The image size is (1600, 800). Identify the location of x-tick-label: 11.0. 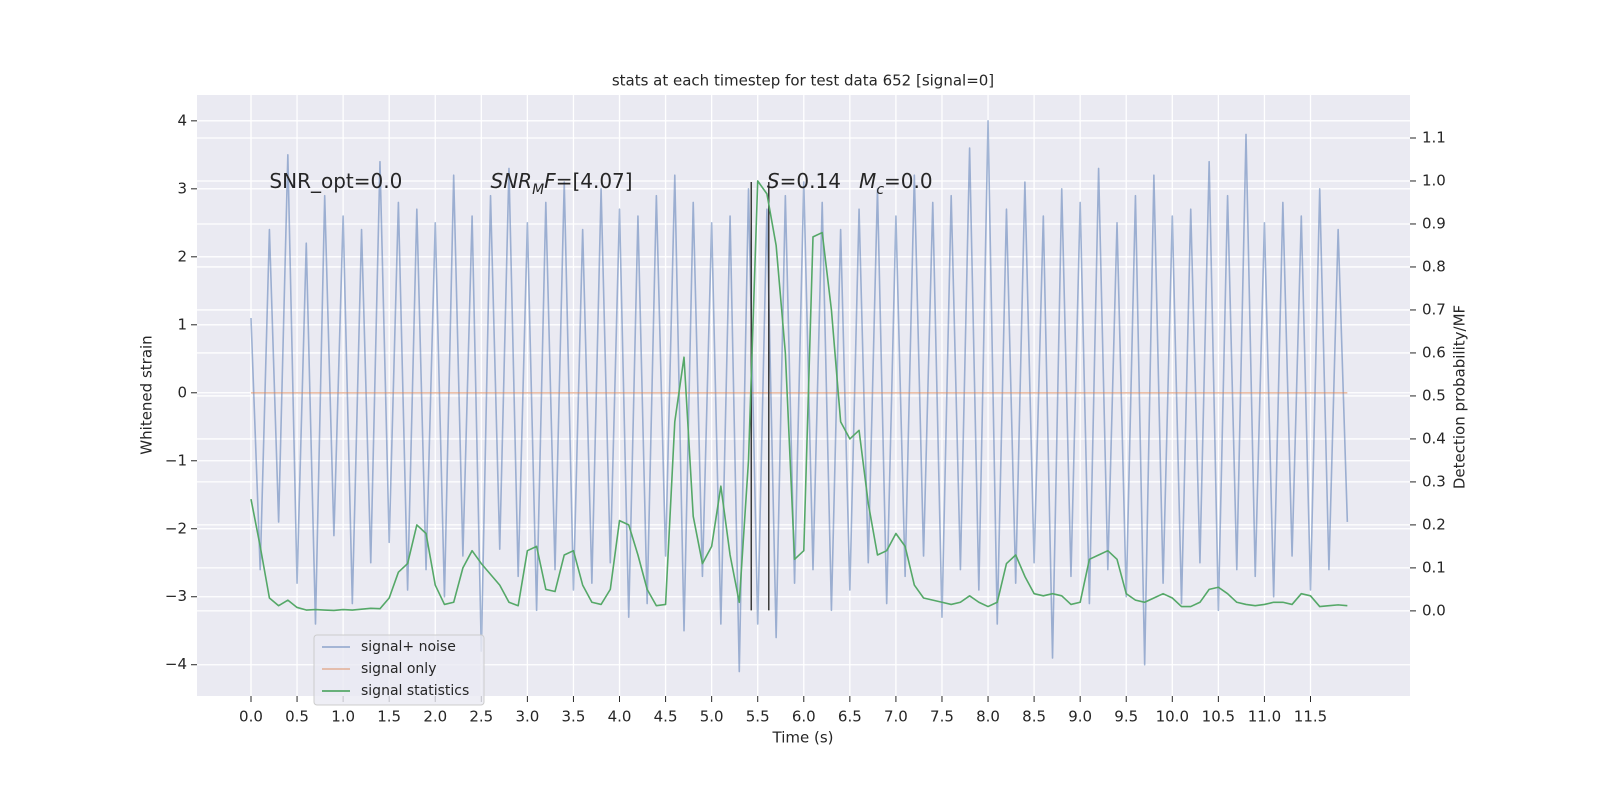
(1264, 717).